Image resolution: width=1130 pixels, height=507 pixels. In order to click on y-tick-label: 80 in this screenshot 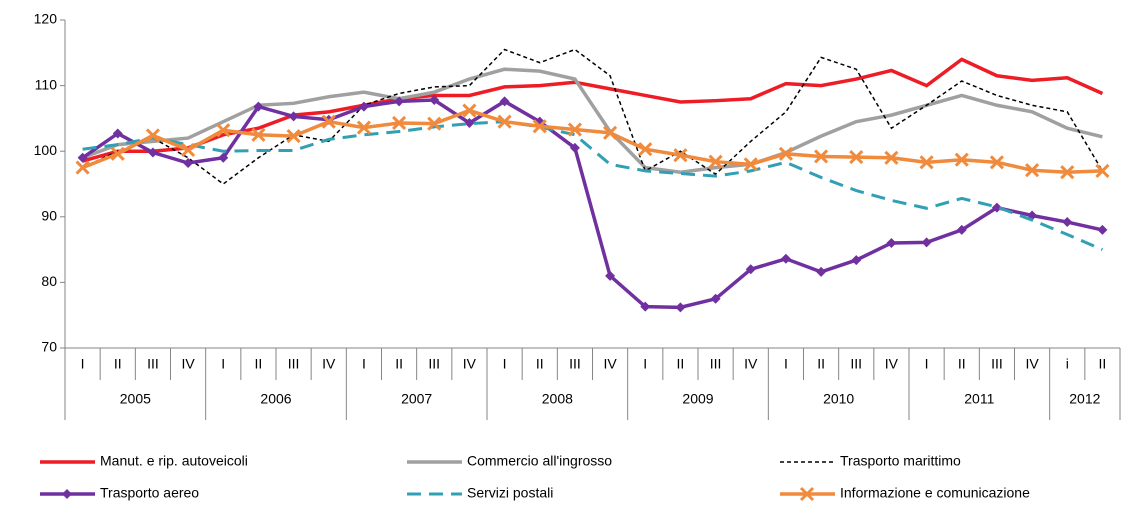, I will do `click(49, 281)`.